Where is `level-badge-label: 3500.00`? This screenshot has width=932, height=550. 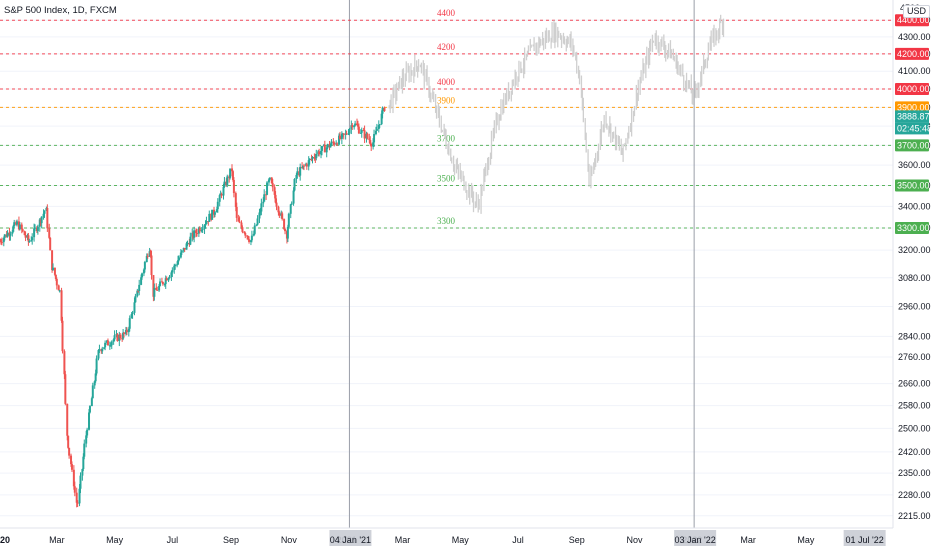 level-badge-label: 3500.00 is located at coordinates (913, 185).